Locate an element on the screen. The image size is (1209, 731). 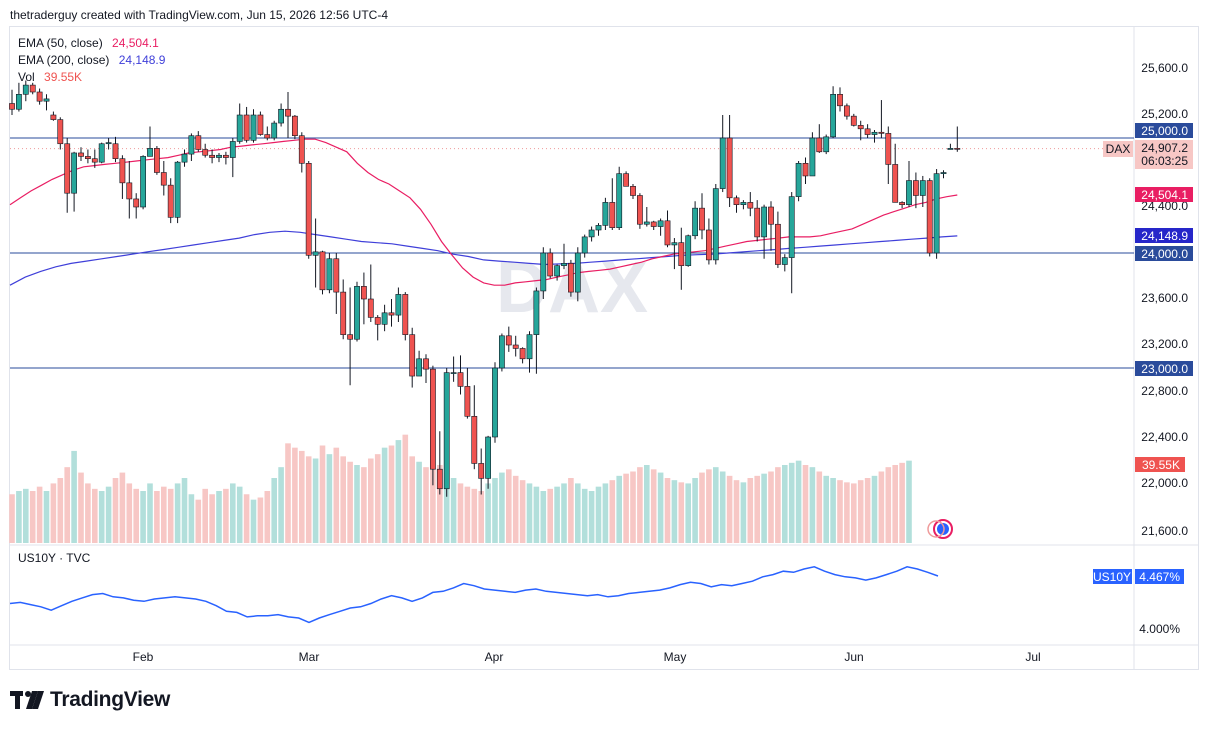
badge-volume: 39.55K is located at coordinates (1160, 464).